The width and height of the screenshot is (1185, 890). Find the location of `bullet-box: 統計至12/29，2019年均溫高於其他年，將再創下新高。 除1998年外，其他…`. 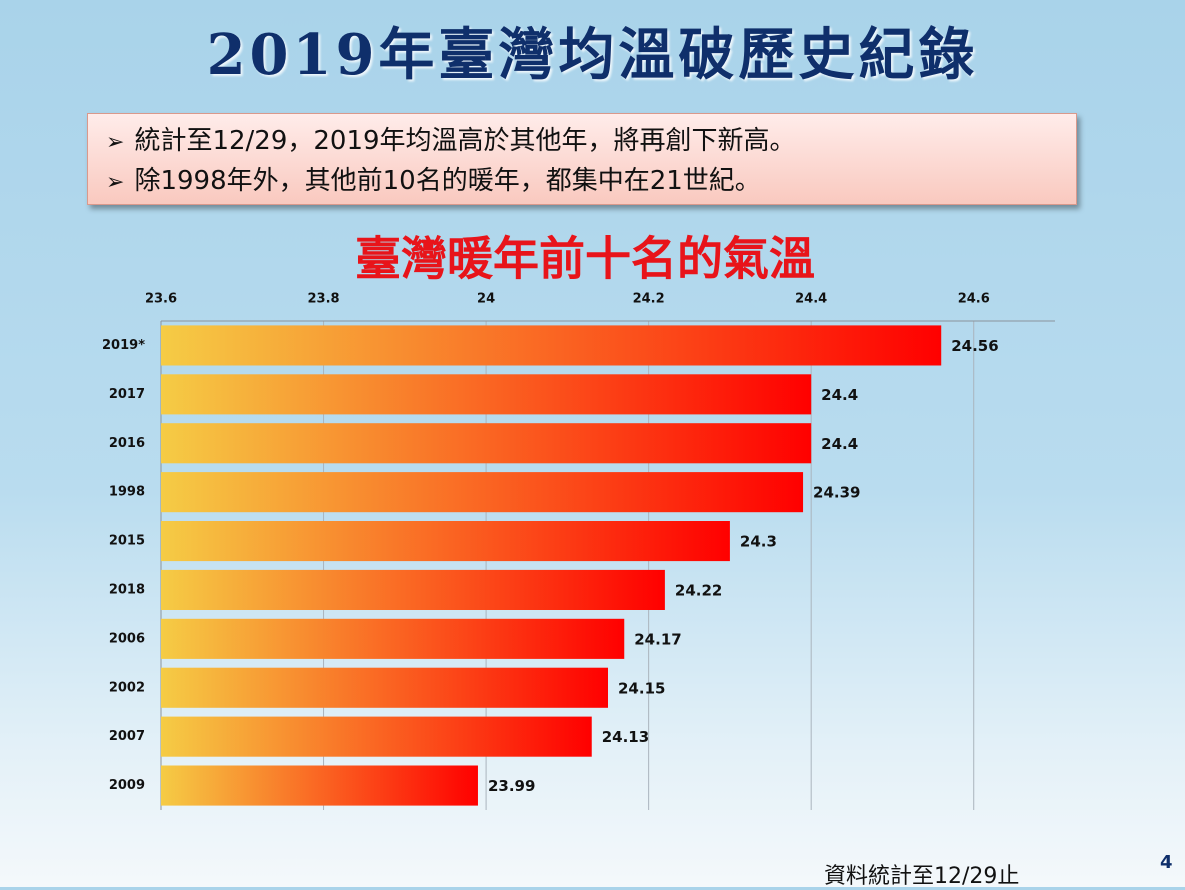

bullet-box: 統計至12/29，2019年均溫高於其他年，將再創下新高。 除1998年外，其他… is located at coordinates (582, 159).